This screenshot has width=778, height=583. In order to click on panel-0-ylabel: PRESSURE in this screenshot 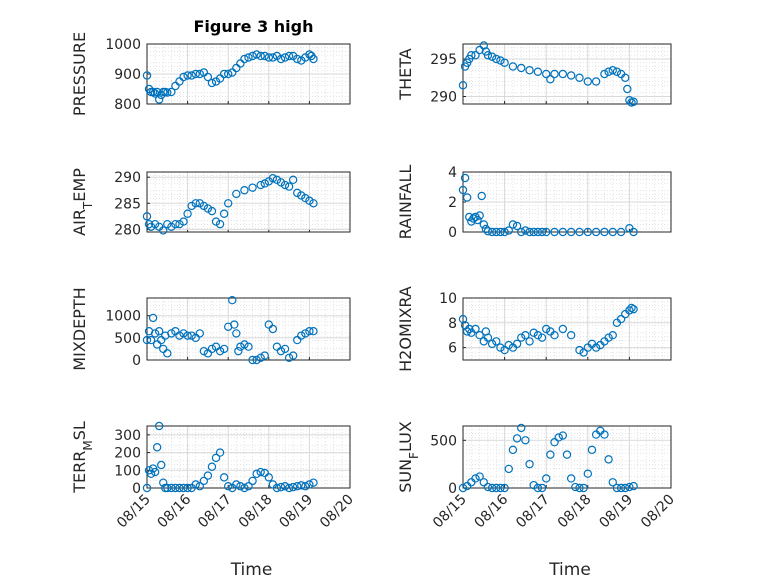, I will do `click(79, 74)`.